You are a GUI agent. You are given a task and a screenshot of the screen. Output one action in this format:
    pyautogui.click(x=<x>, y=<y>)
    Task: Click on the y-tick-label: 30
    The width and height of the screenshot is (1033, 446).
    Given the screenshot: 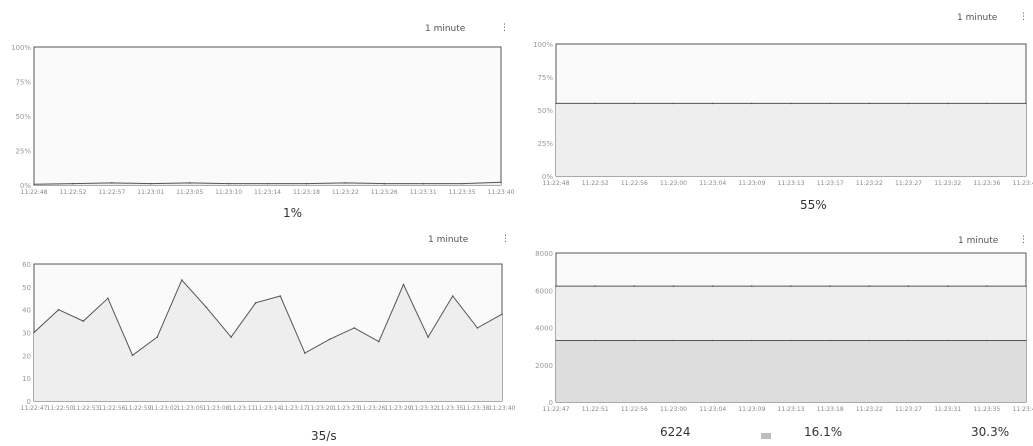 What is the action you would take?
    pyautogui.click(x=26, y=334)
    